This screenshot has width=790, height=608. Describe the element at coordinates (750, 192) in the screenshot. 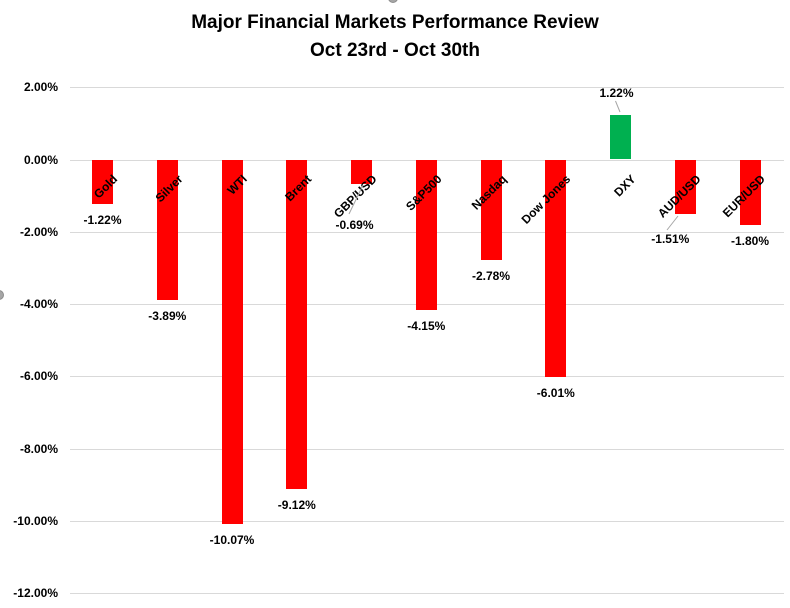

I see `bar-eur-usd` at that location.